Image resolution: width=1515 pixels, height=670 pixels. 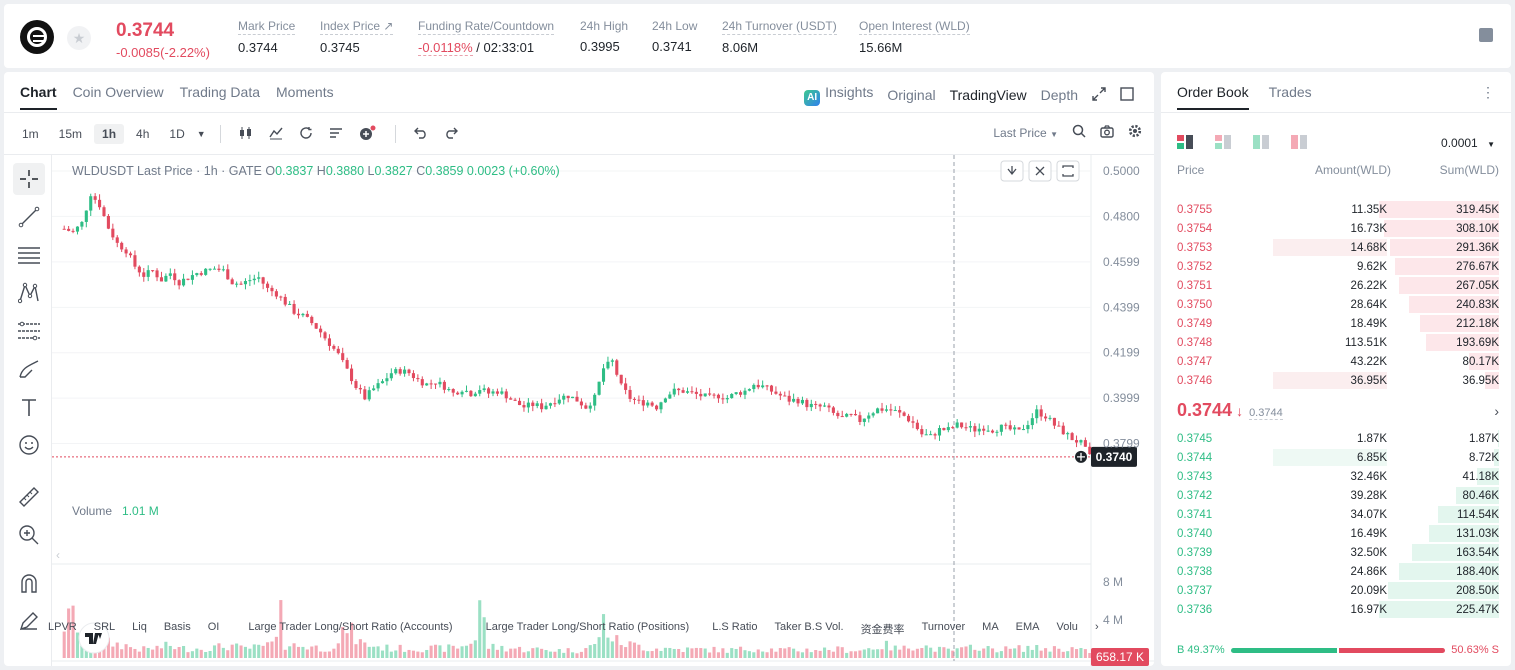 What do you see at coordinates (62, 627) in the screenshot?
I see `indicator-lpvr: LPVR` at bounding box center [62, 627].